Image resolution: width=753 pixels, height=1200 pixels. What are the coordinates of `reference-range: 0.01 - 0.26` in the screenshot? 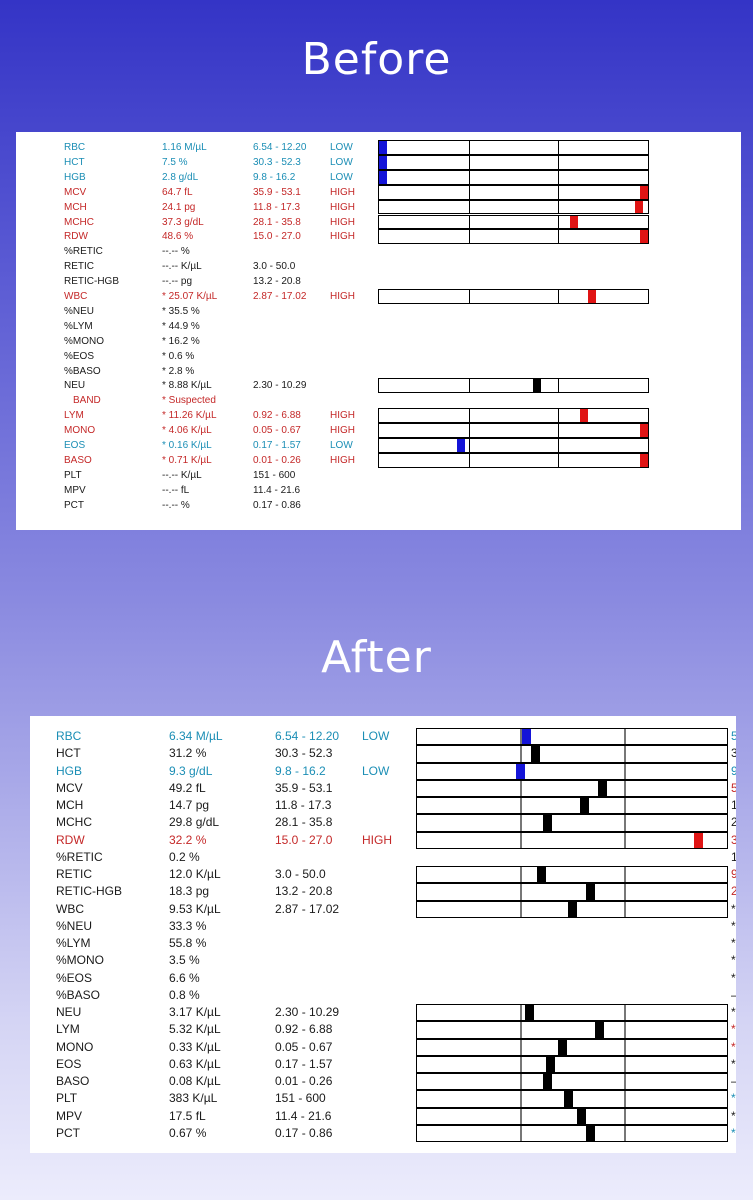 It's located at (277, 460).